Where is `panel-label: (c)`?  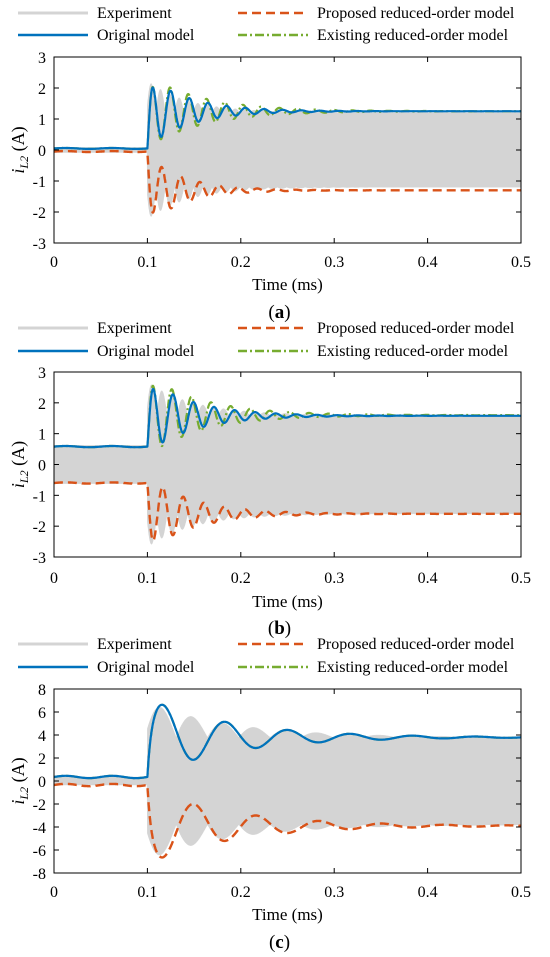
panel-label: (c) is located at coordinates (279, 942).